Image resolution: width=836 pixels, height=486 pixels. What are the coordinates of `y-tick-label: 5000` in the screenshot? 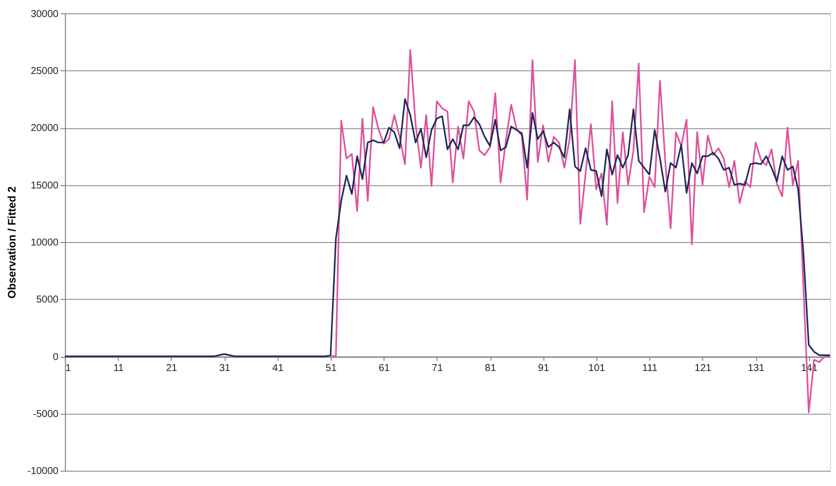 It's located at (47, 300).